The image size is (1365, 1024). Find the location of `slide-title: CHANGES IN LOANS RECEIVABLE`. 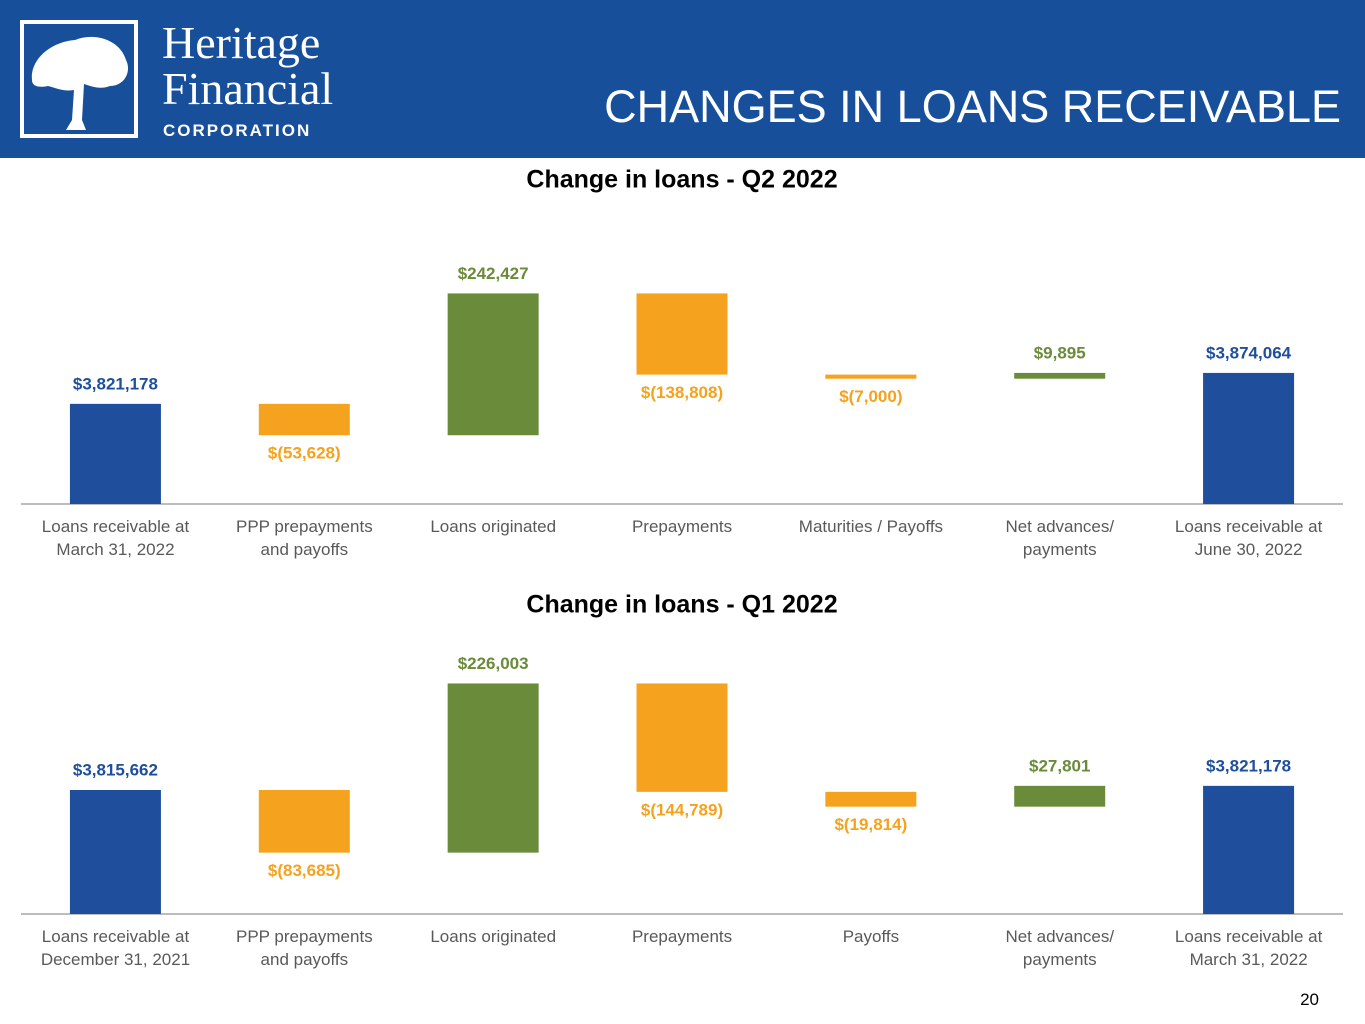

slide-title: CHANGES IN LOANS RECEIVABLE is located at coordinates (972, 106).